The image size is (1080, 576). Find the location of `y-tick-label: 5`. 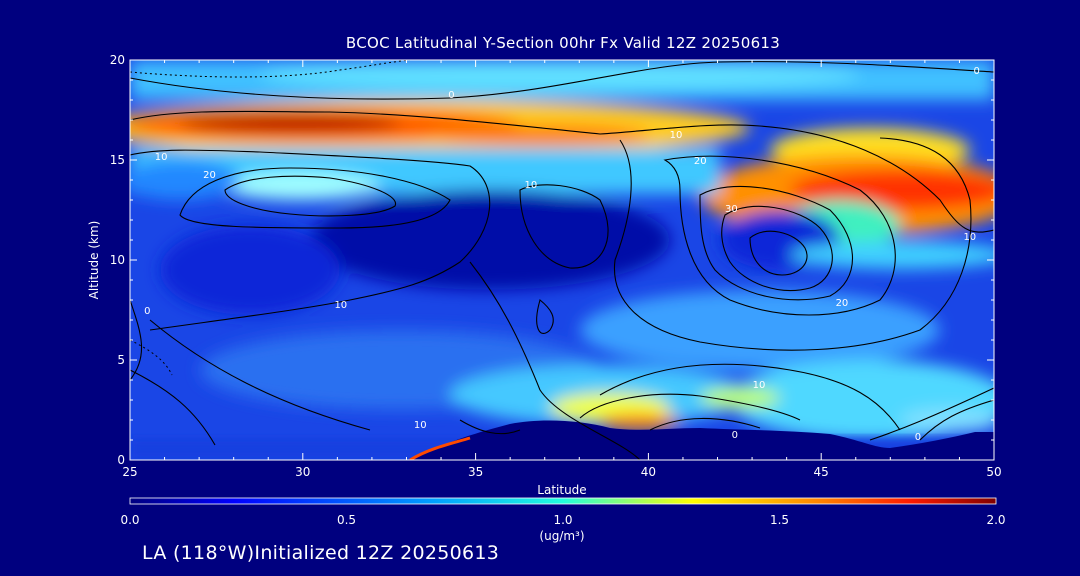

y-tick-label: 5 is located at coordinates (121, 360).